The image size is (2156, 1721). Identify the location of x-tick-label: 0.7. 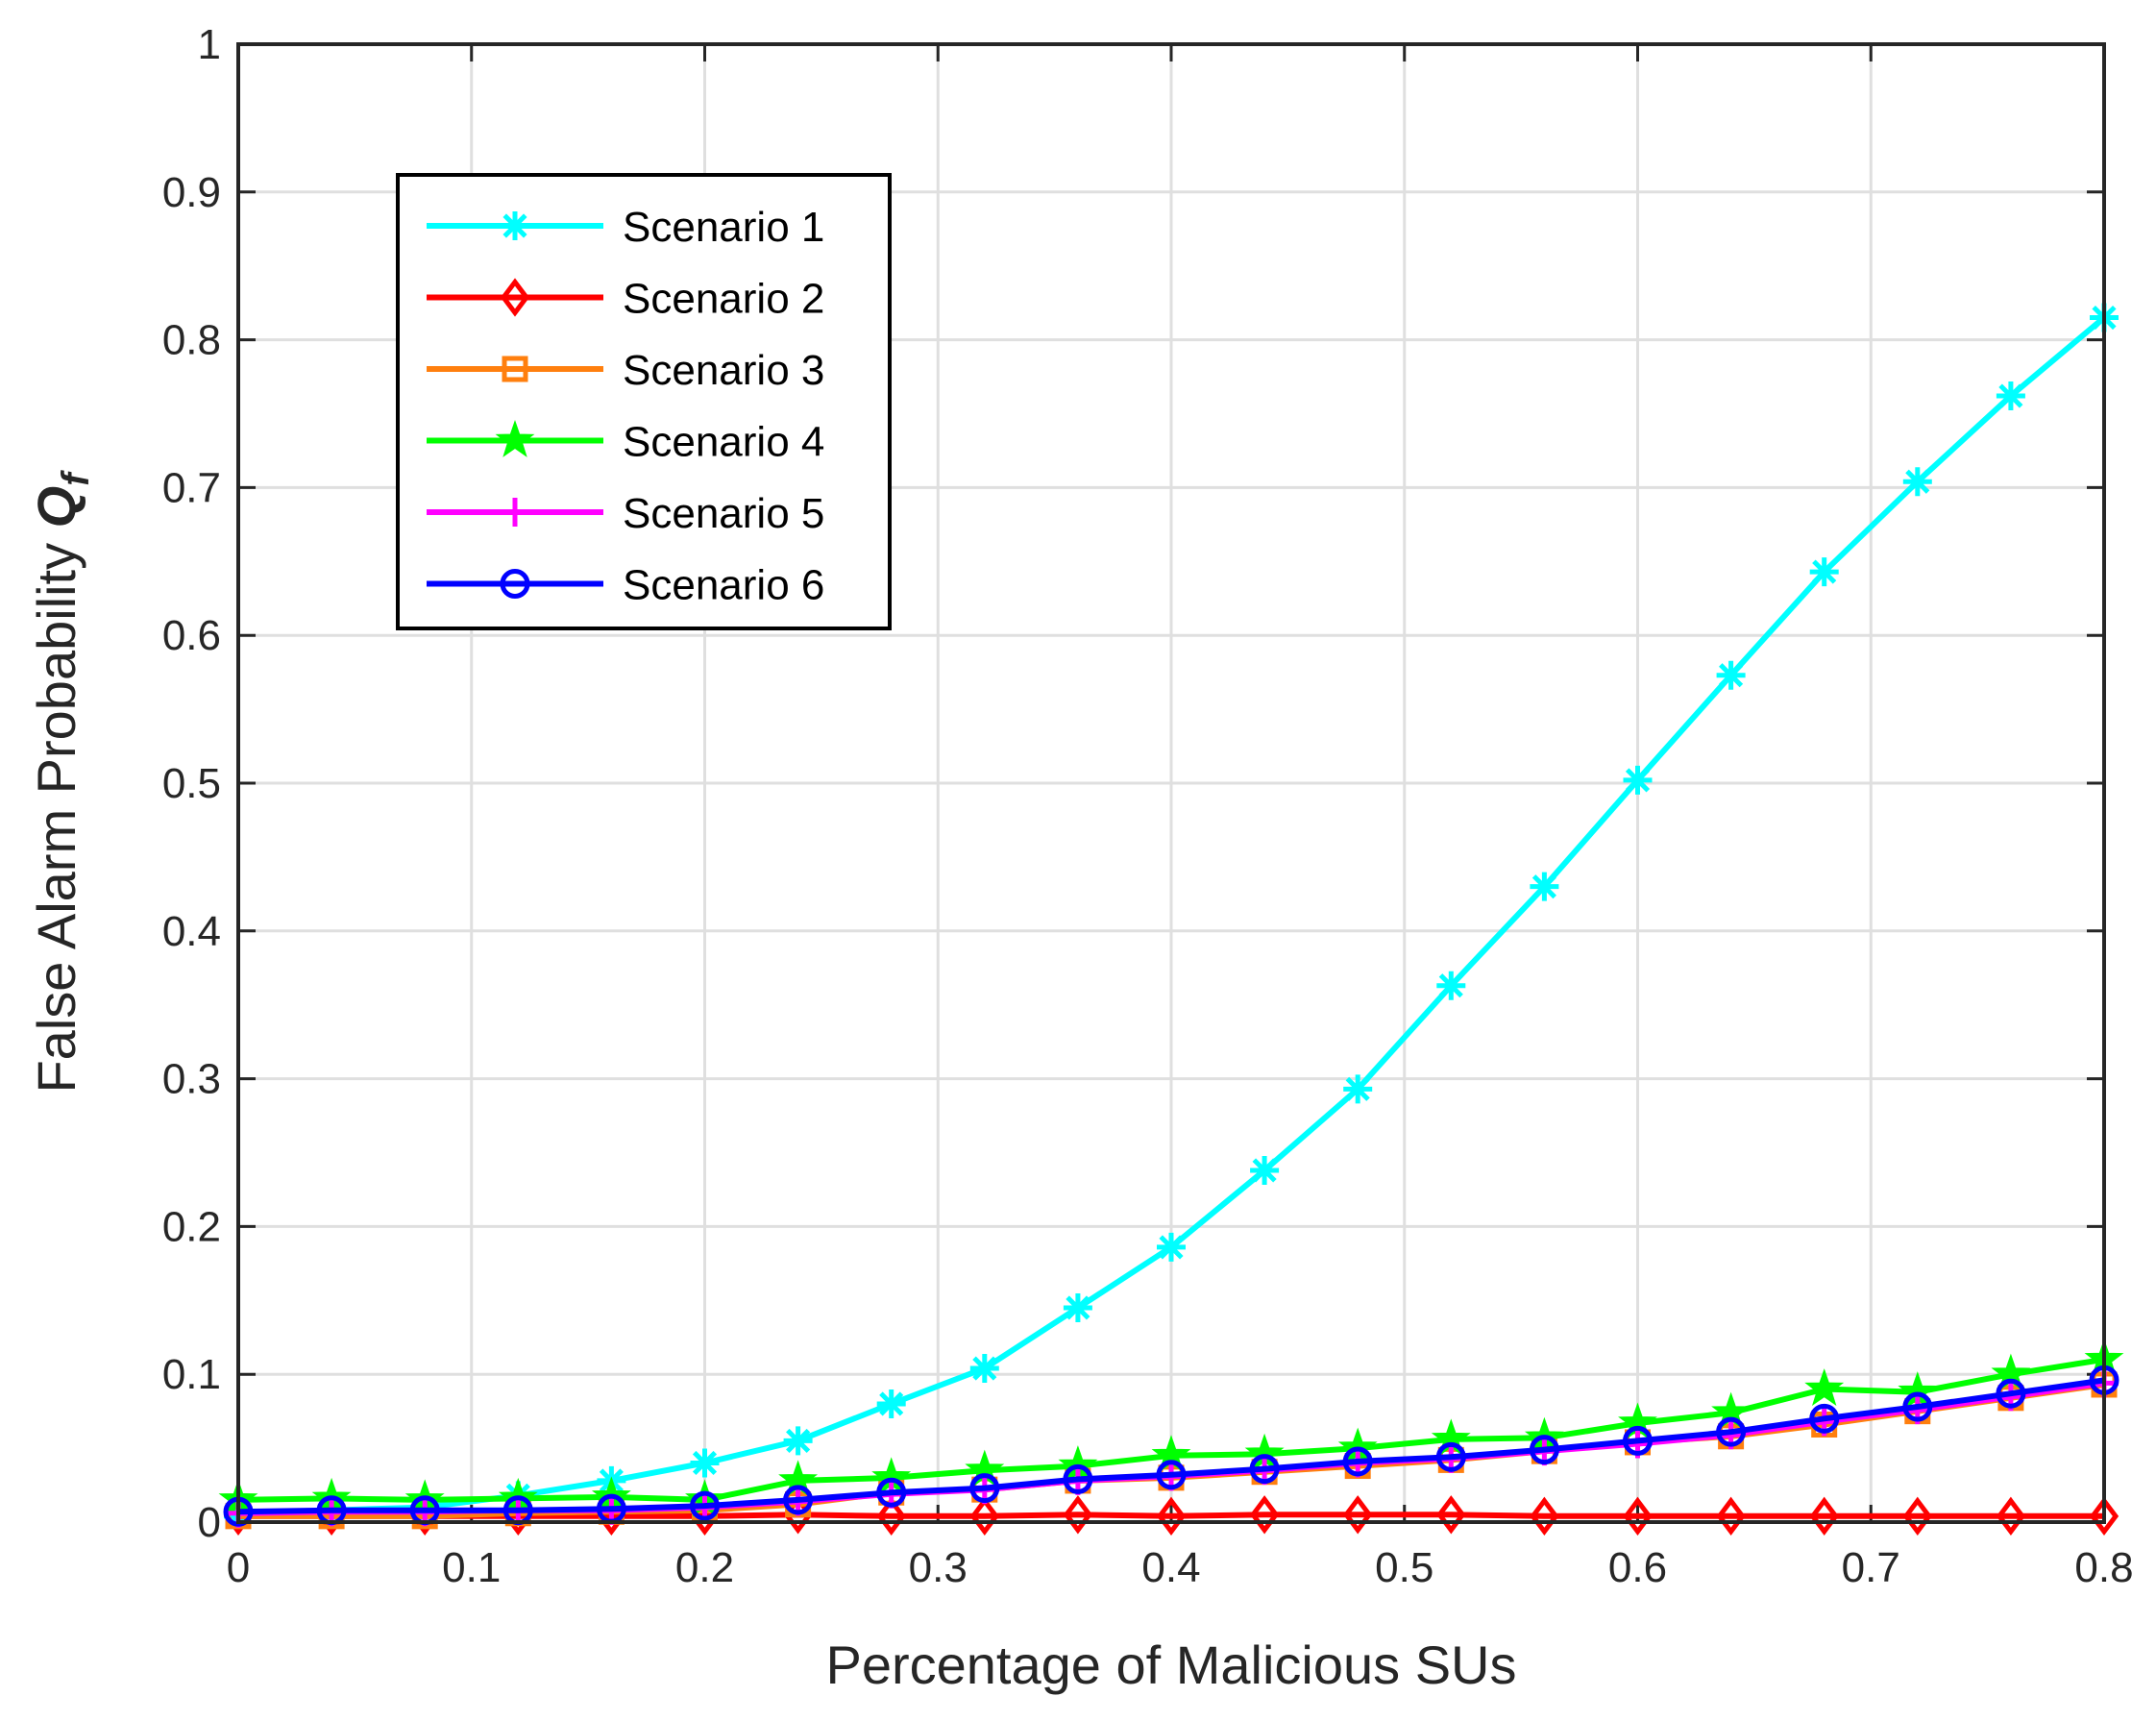
(1871, 1567).